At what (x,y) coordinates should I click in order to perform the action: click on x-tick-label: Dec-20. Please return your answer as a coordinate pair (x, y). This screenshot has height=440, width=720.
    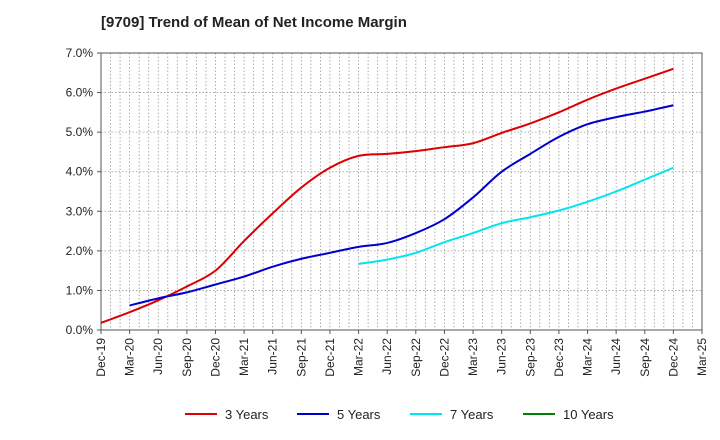
    Looking at the image, I should click on (215, 357).